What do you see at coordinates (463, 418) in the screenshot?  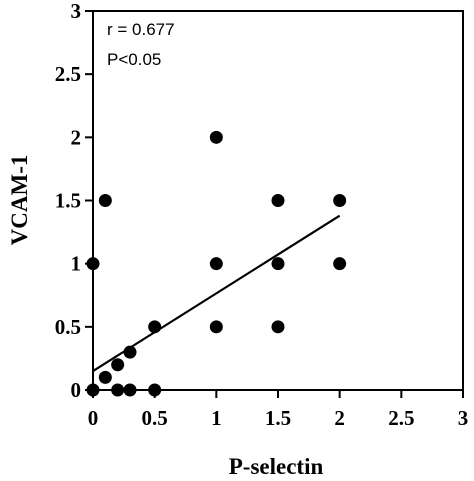 I see `x-tick-label: 3` at bounding box center [463, 418].